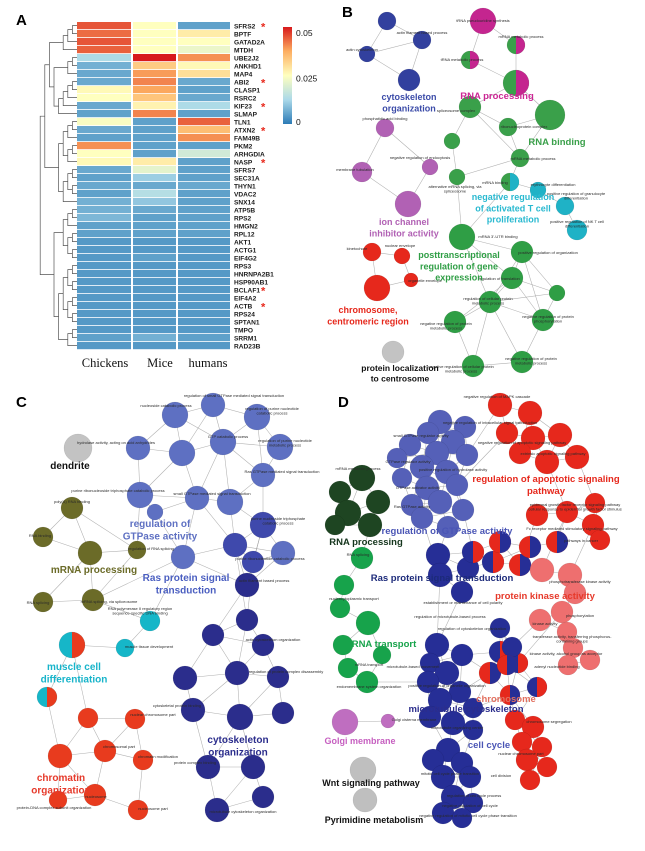 This screenshot has width=645, height=851. Describe the element at coordinates (119, 746) in the screenshot. I see `node-label: chromosomal part` at that location.